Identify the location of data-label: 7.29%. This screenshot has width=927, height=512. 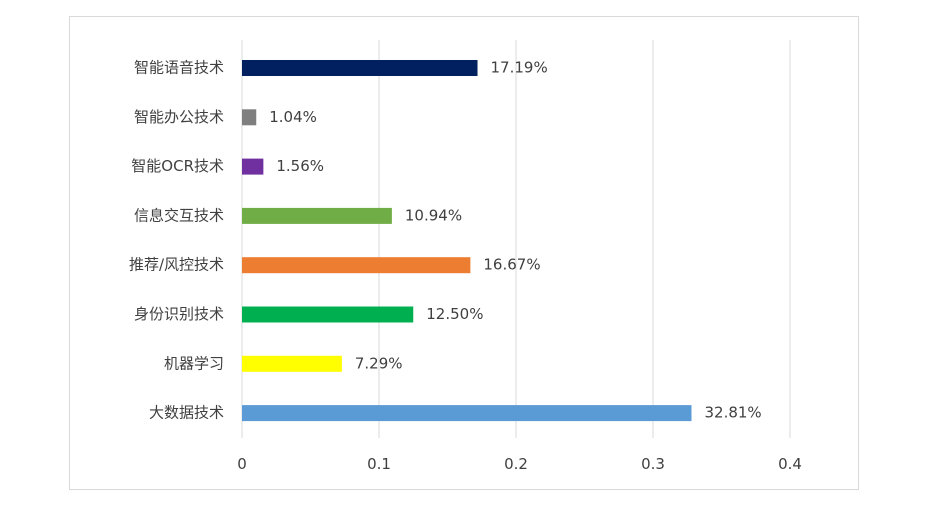
(379, 363).